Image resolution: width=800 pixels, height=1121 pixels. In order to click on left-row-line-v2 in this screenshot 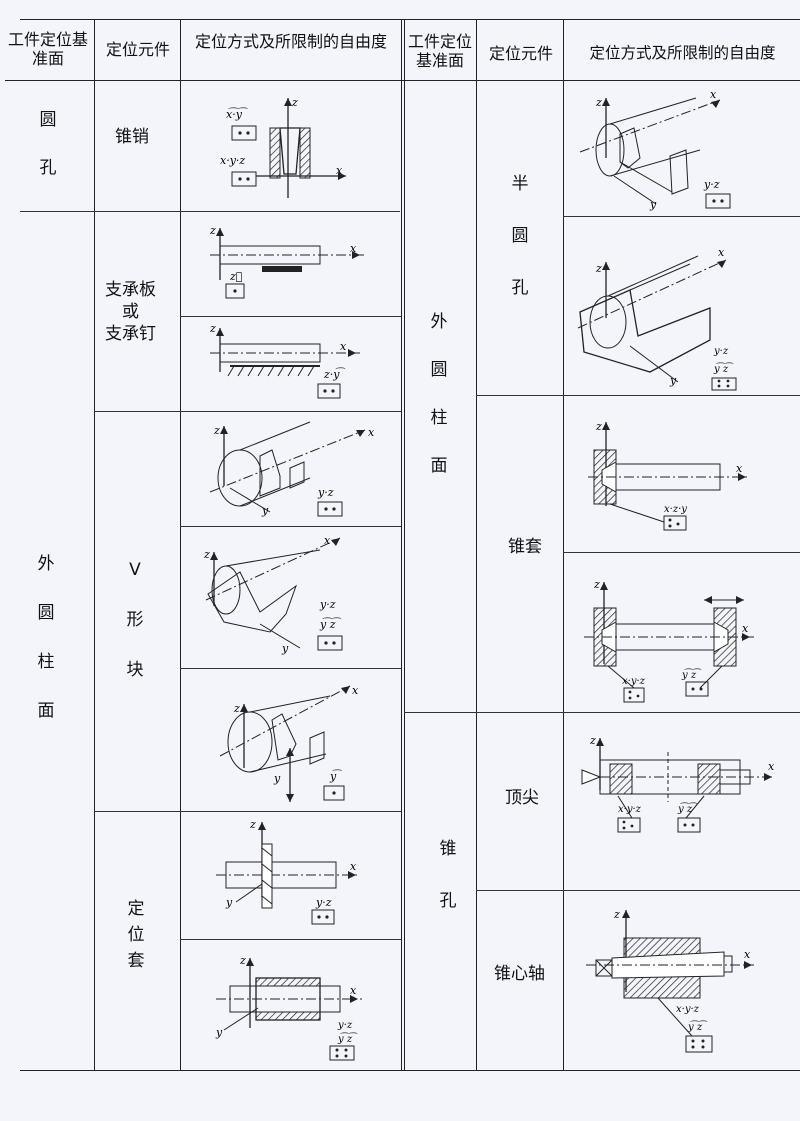, I will do `click(290, 668)`.